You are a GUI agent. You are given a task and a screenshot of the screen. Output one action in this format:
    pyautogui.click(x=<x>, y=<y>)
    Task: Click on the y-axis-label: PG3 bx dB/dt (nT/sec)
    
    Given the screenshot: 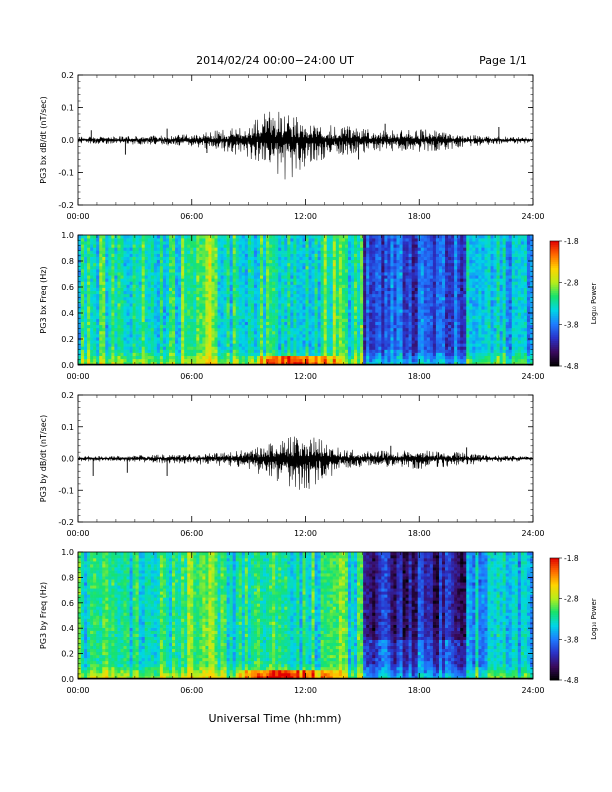 What is the action you would take?
    pyautogui.click(x=43, y=139)
    